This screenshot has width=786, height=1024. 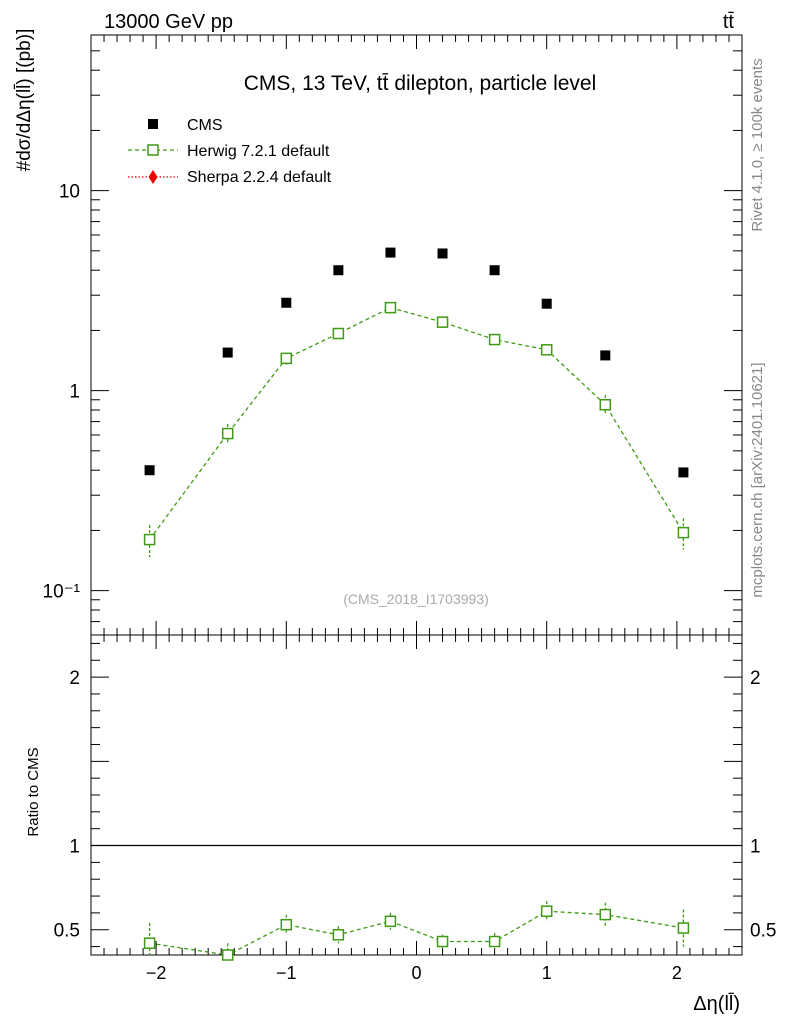 I want to click on x-tick-label: 2, so click(x=677, y=973).